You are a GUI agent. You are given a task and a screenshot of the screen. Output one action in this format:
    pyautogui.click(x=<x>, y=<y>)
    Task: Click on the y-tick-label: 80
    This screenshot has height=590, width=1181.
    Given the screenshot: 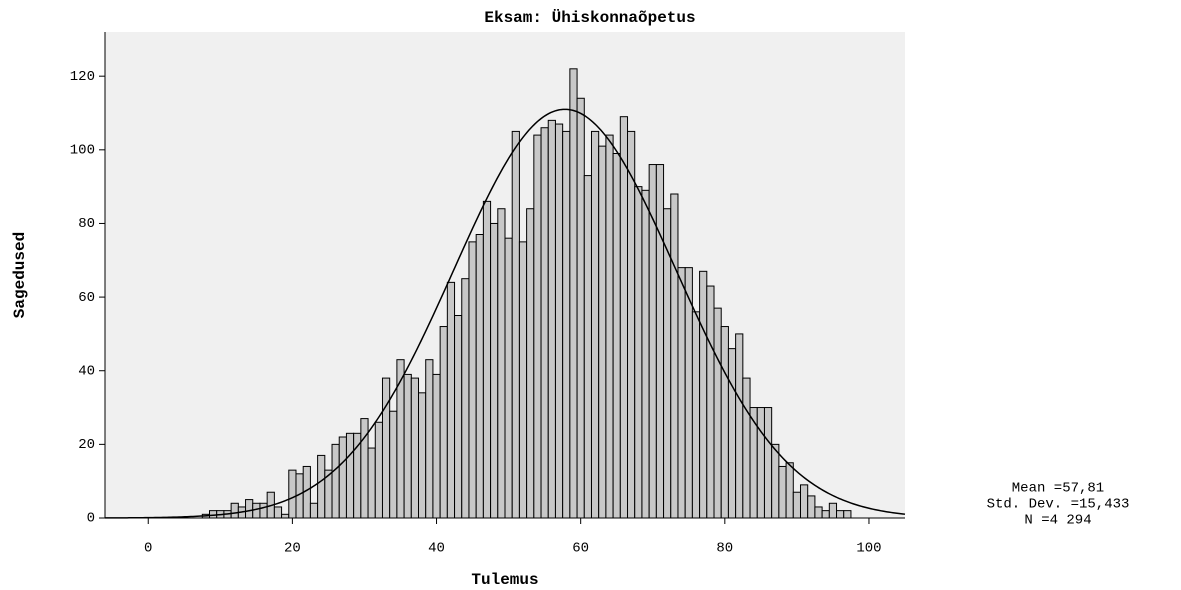 What is the action you would take?
    pyautogui.click(x=86, y=224)
    